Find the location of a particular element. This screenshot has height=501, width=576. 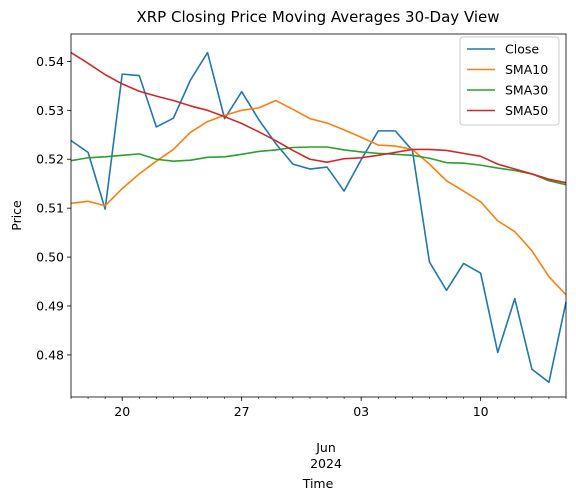

y-tick-label: 0.51 is located at coordinates (50, 208).